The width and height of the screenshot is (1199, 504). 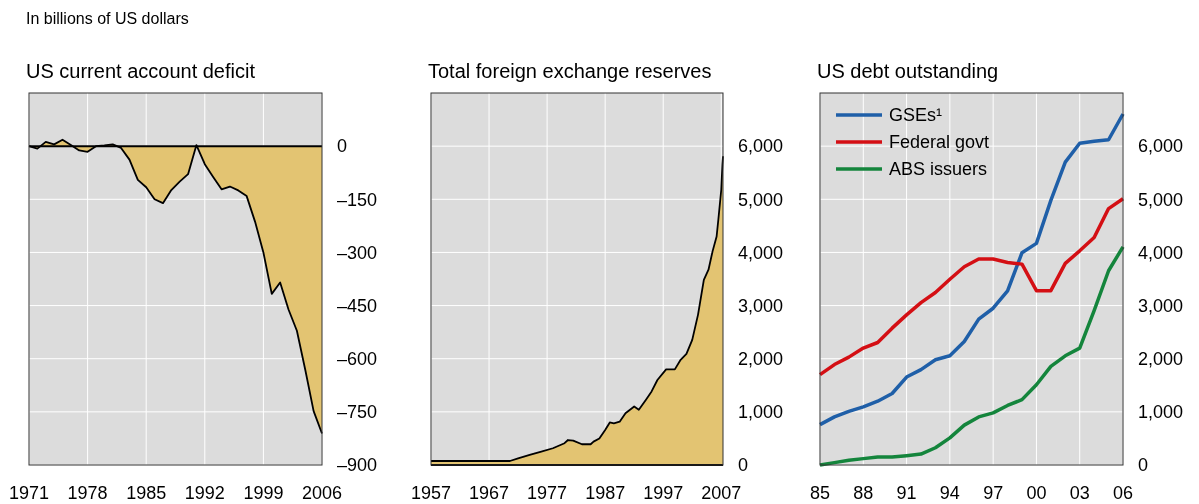 I want to click on y-tick-label: –600, so click(x=357, y=359).